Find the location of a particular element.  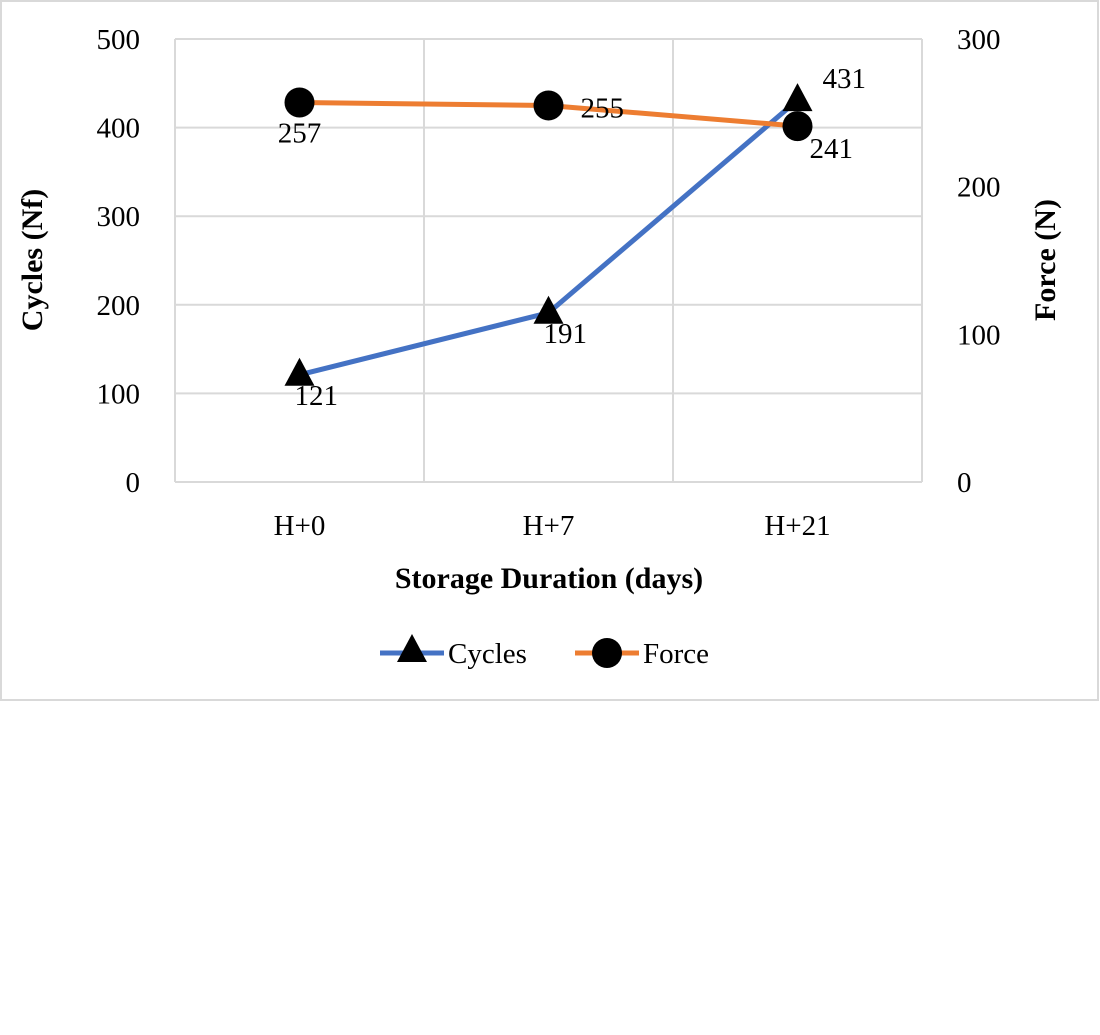

y-tick-label: 200 is located at coordinates (119, 306).